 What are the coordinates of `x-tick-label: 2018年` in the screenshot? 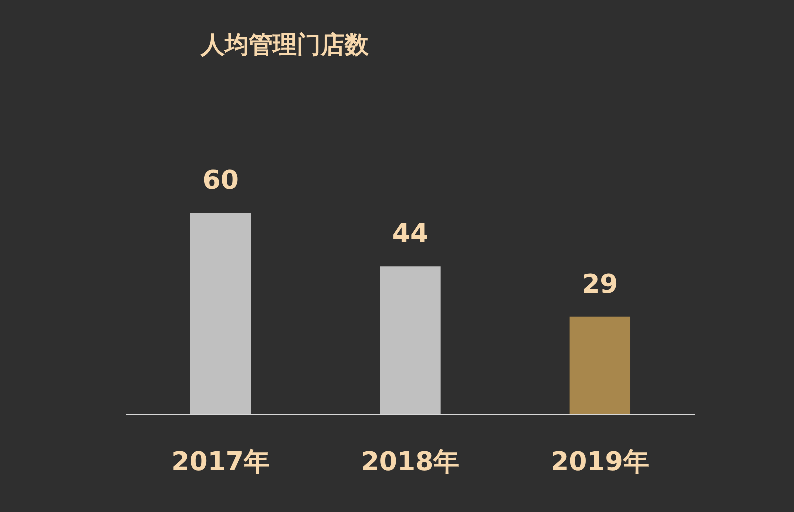 It's located at (410, 463).